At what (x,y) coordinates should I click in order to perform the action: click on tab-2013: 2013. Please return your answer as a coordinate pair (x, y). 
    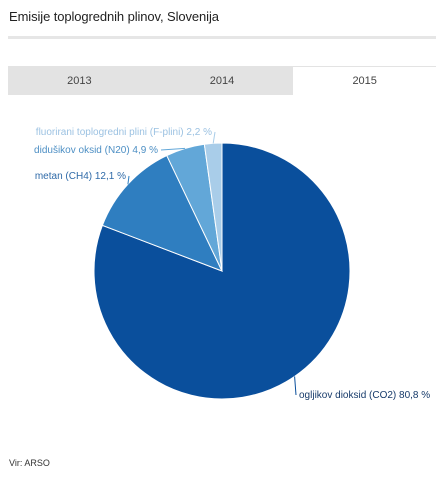
    Looking at the image, I should click on (79, 80).